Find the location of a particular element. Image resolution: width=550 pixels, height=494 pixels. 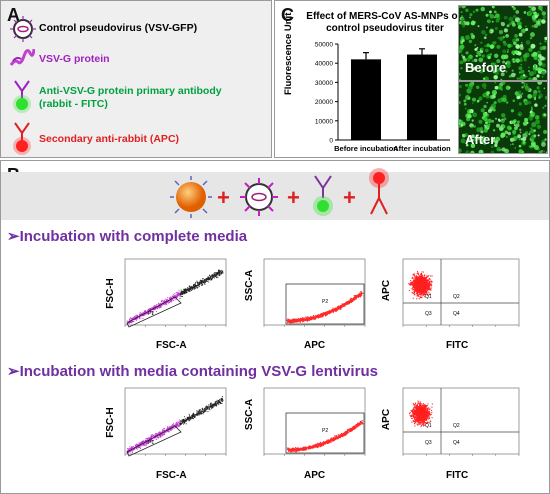

section-complete-media: ➢Incubation with complete media is located at coordinates (127, 236).